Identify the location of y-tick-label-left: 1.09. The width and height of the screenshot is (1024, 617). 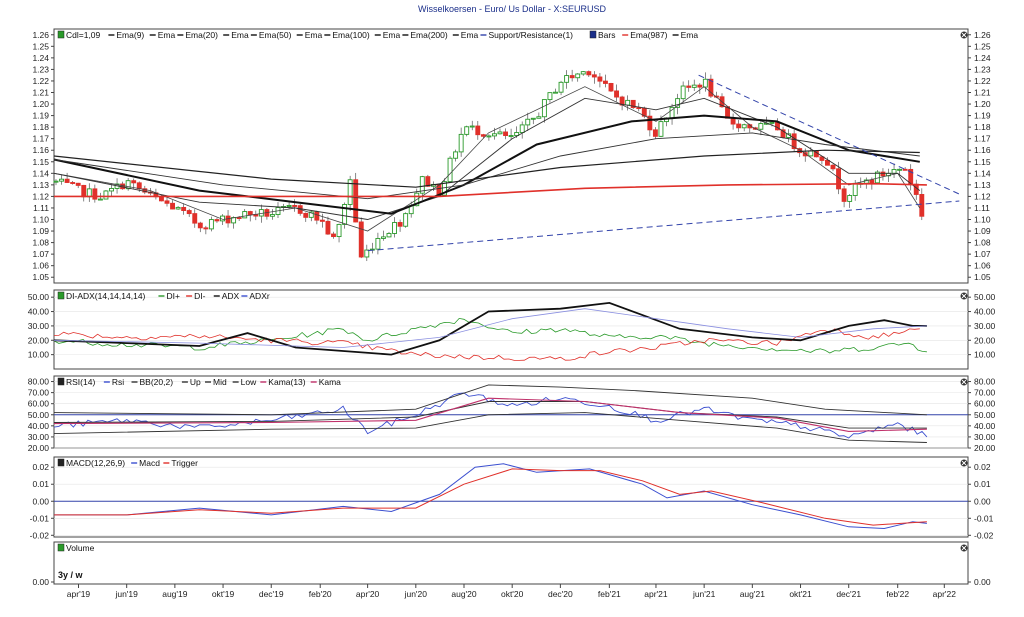
(40, 231).